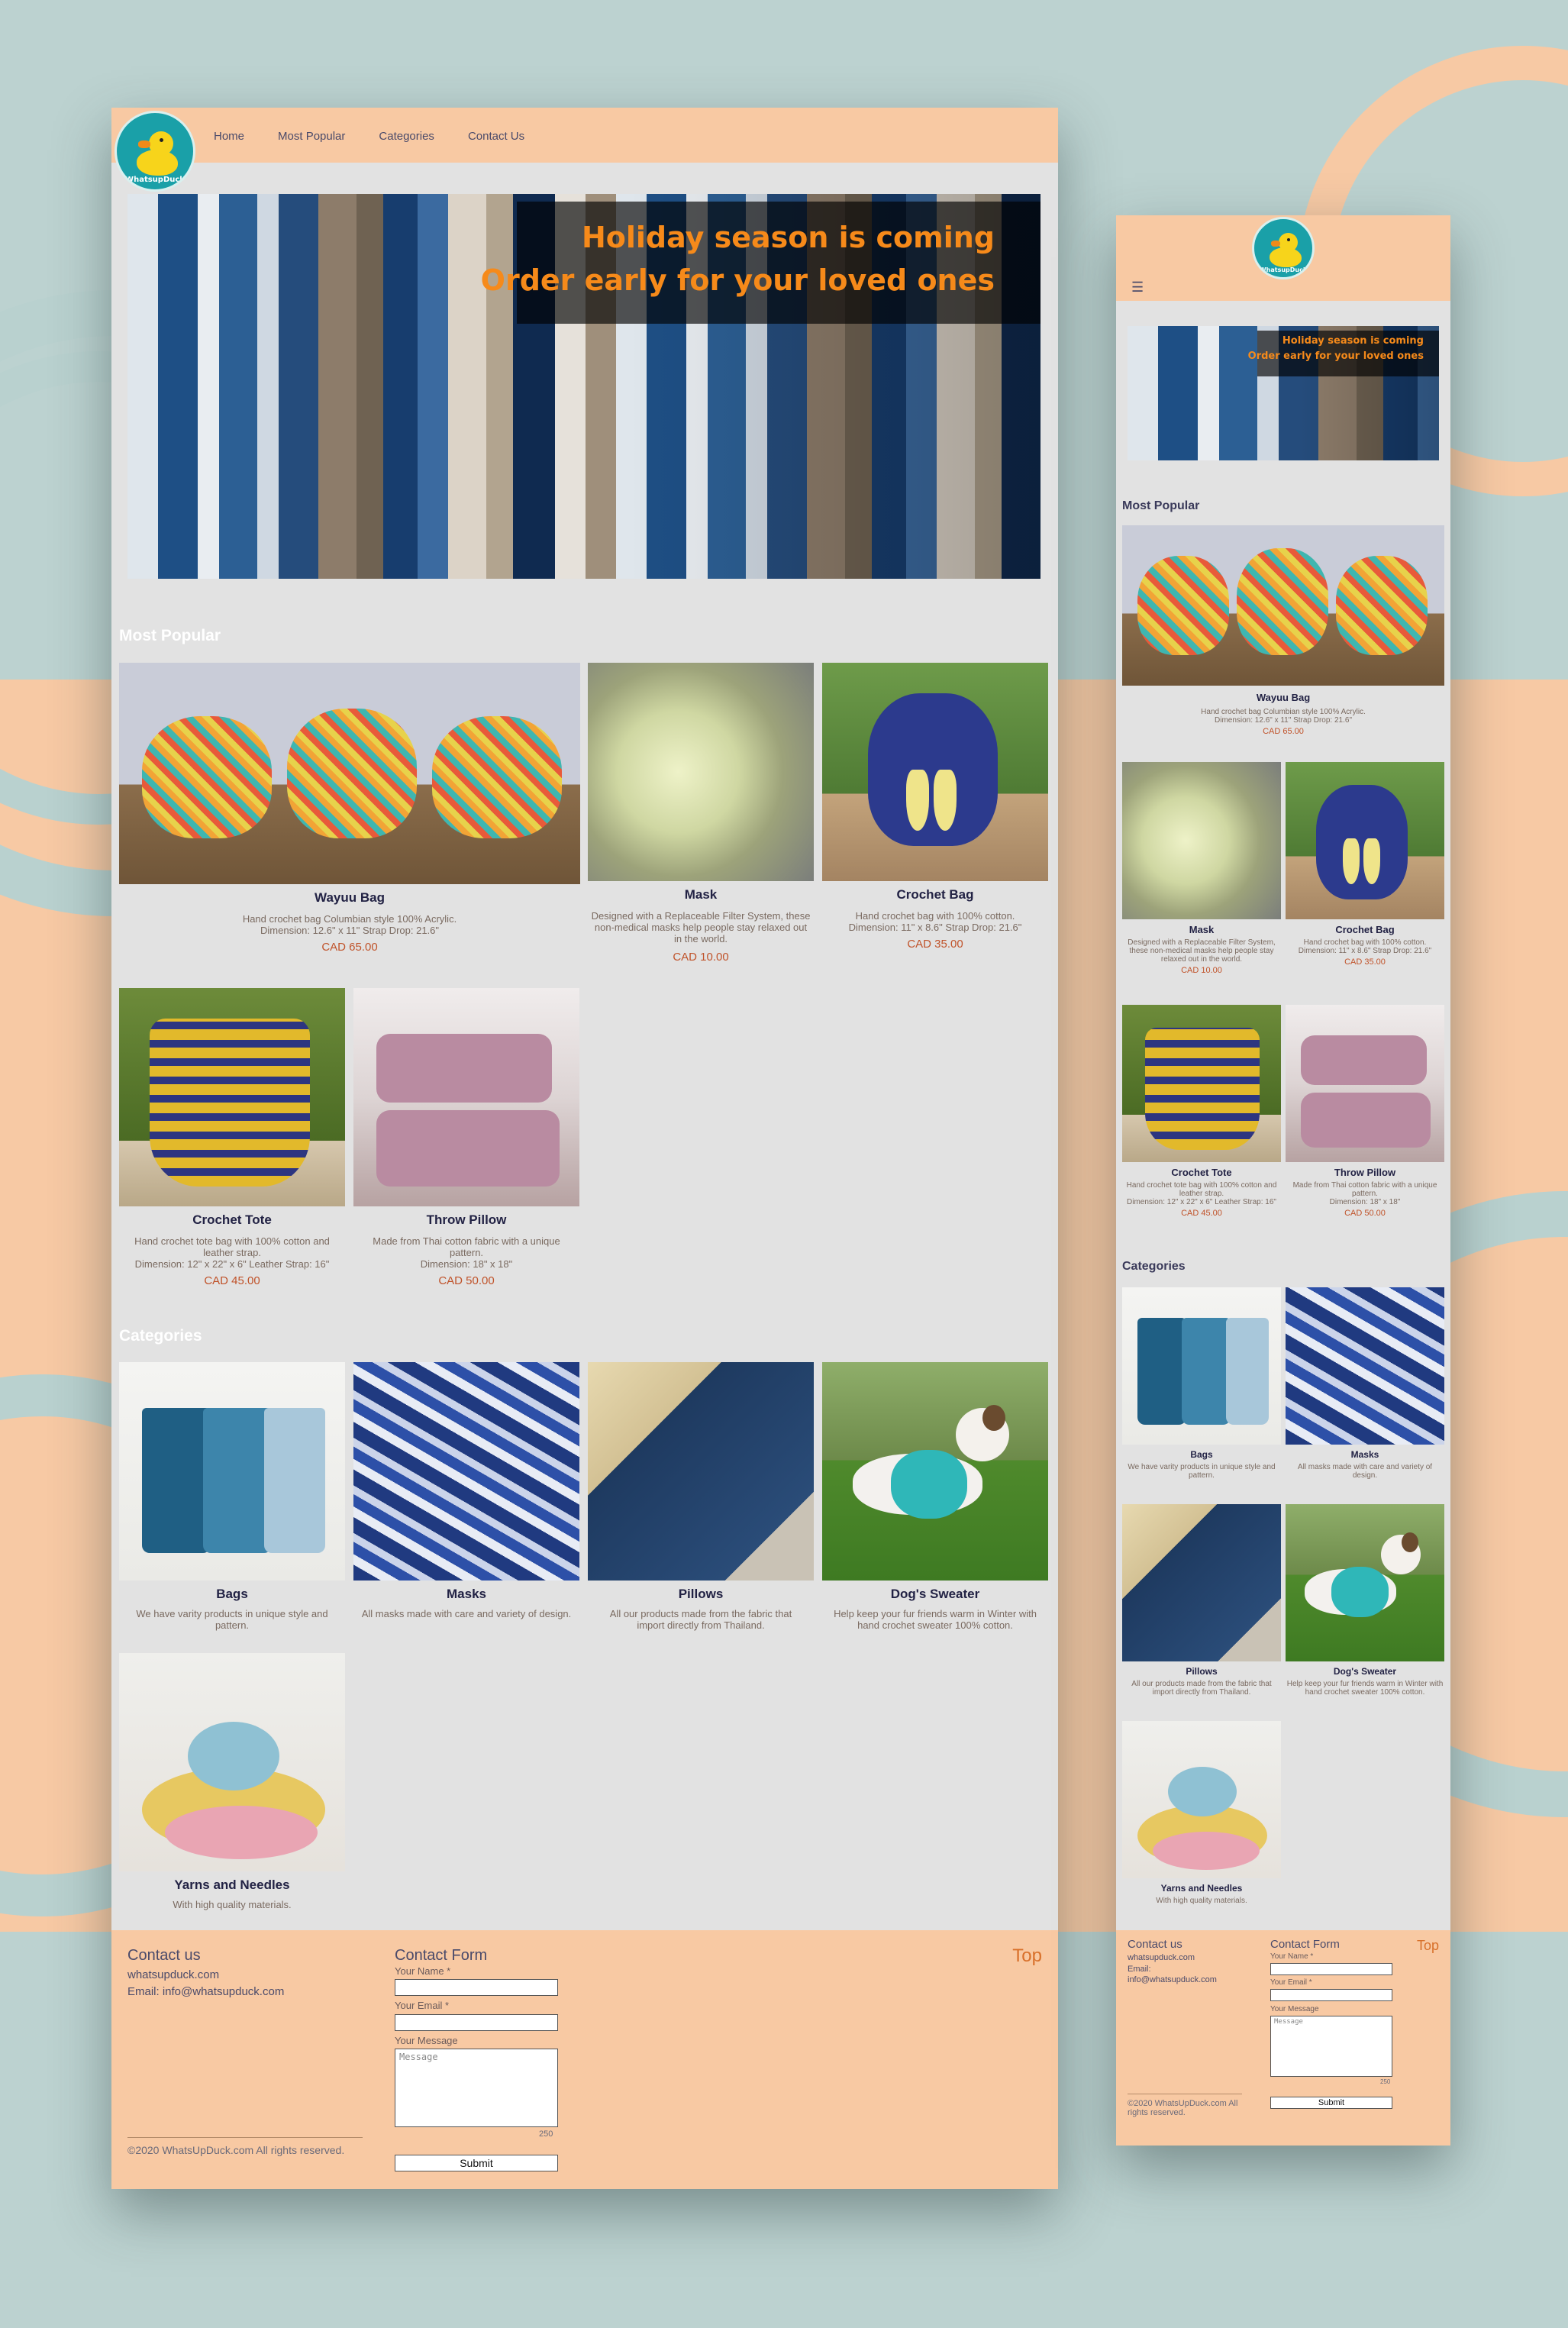  I want to click on category-description: With high quality materials., so click(232, 1904).